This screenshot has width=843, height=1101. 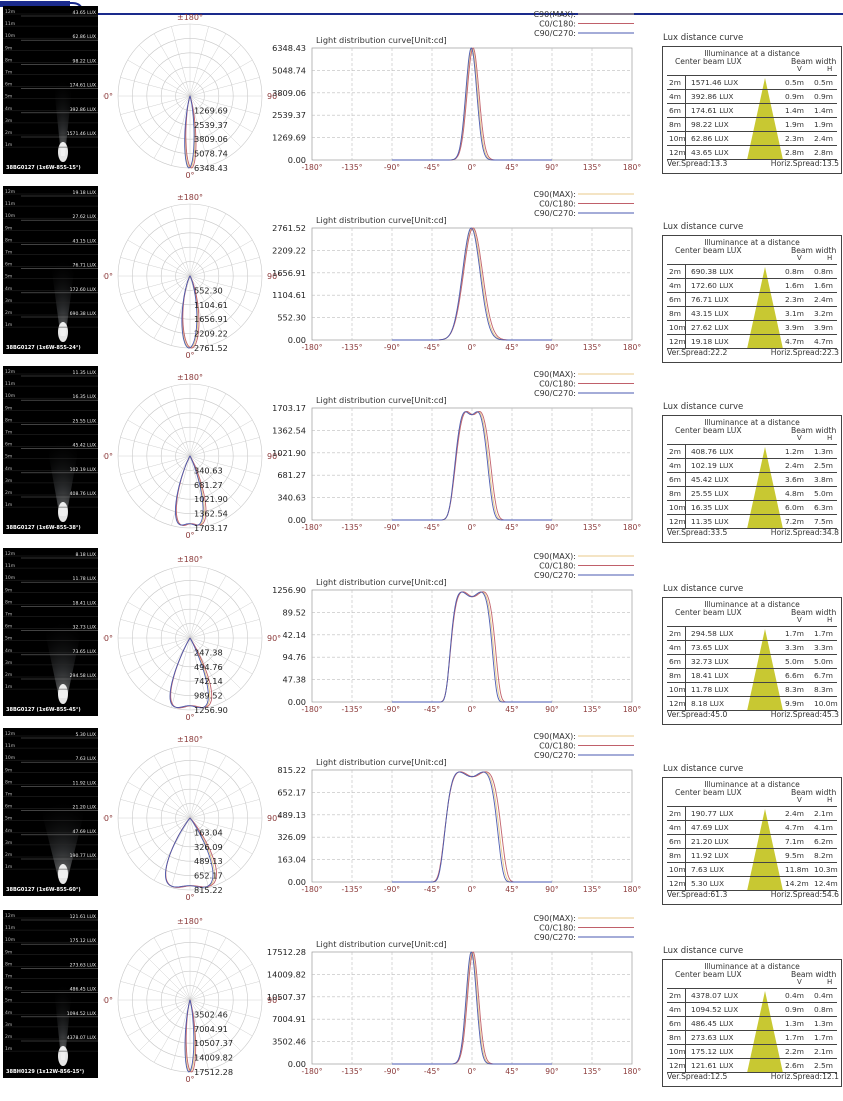 I want to click on lux-width-h: 1.7m, so click(x=823, y=1037).